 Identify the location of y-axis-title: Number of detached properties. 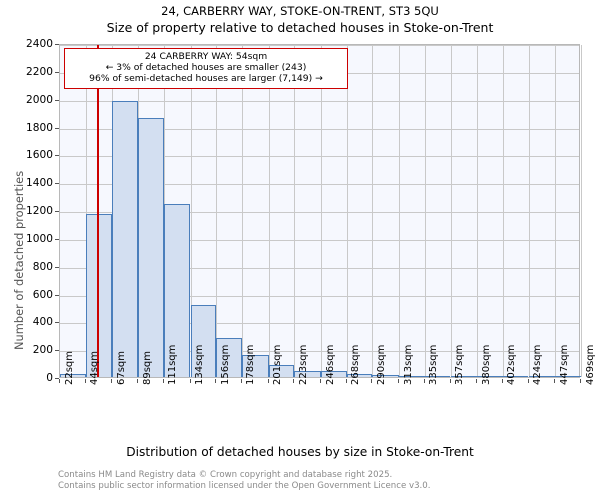
(19, 260).